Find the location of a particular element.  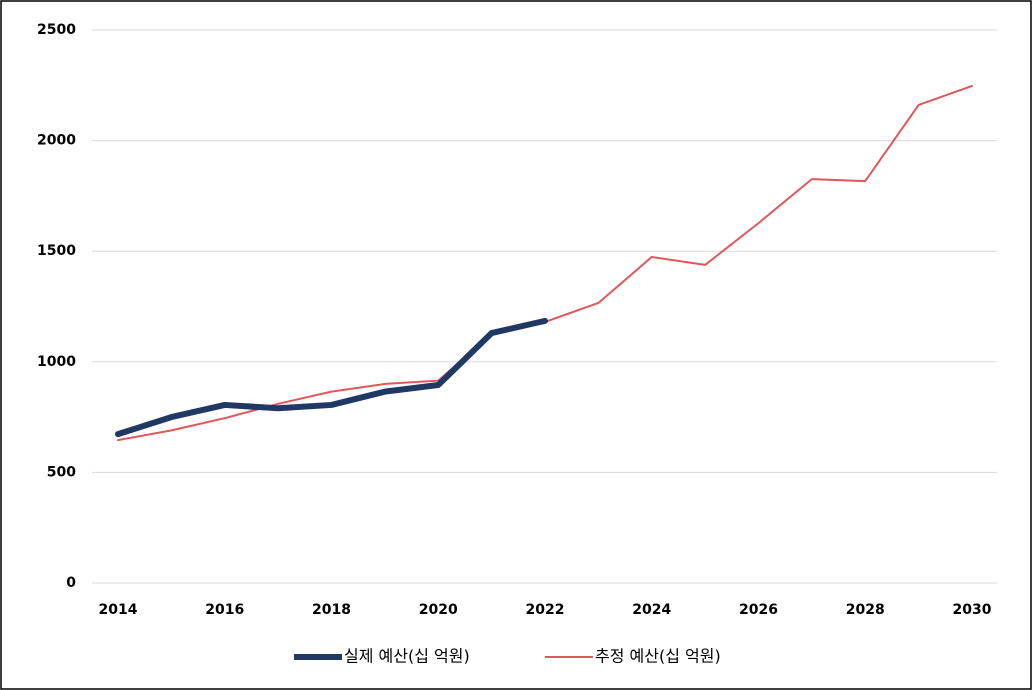

series-line is located at coordinates (331, 377).